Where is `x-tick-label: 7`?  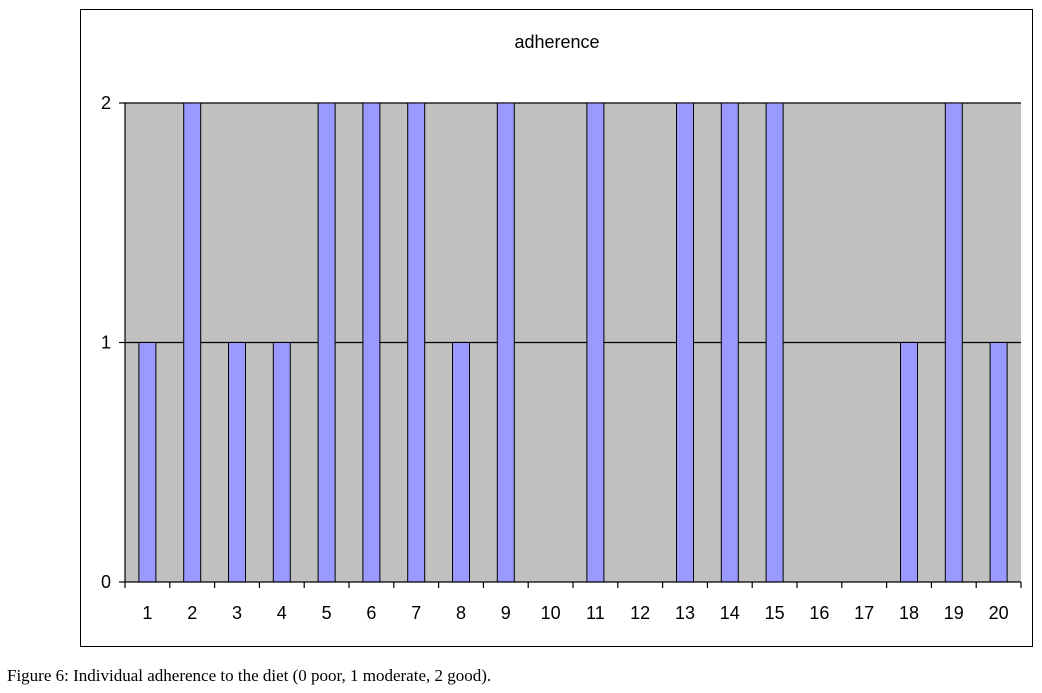
x-tick-label: 7 is located at coordinates (416, 613).